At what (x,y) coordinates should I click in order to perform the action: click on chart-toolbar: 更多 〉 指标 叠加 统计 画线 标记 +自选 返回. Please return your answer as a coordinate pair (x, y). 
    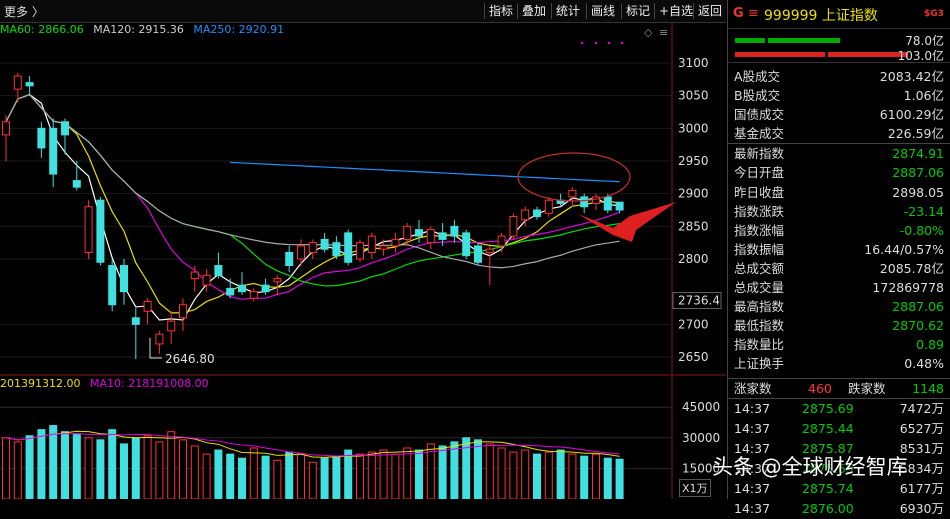
    Looking at the image, I should click on (363, 11).